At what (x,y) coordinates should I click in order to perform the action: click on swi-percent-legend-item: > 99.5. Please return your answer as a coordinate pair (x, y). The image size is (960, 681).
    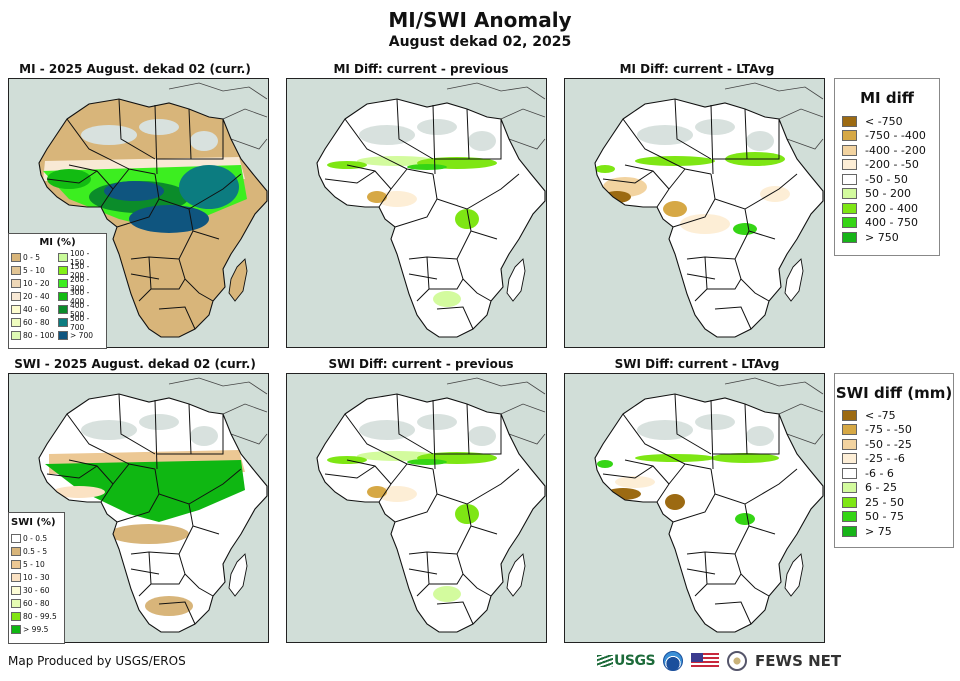
    Looking at the image, I should click on (37, 629).